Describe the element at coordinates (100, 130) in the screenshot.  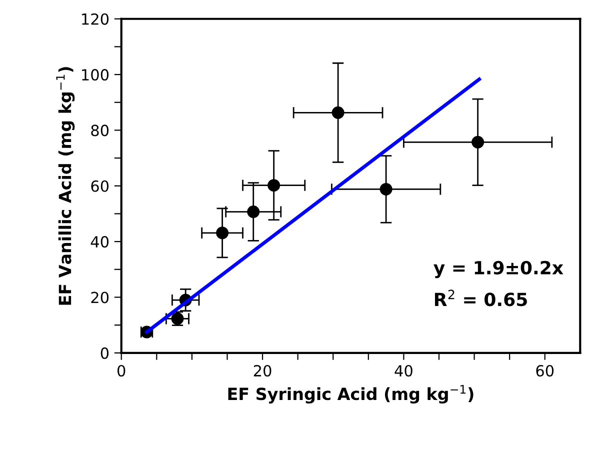
I see `y-tick-label: 80` at that location.